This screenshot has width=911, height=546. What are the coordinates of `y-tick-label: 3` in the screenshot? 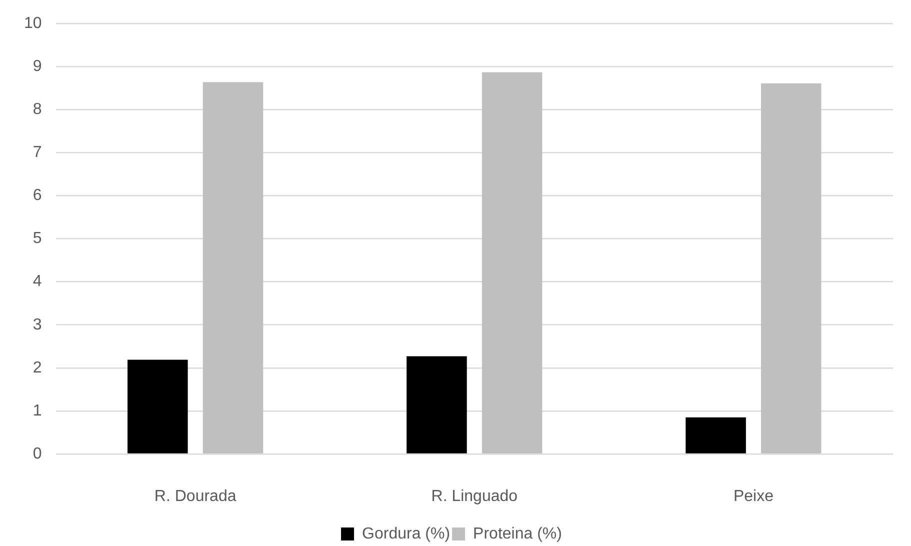 It's located at (37, 325).